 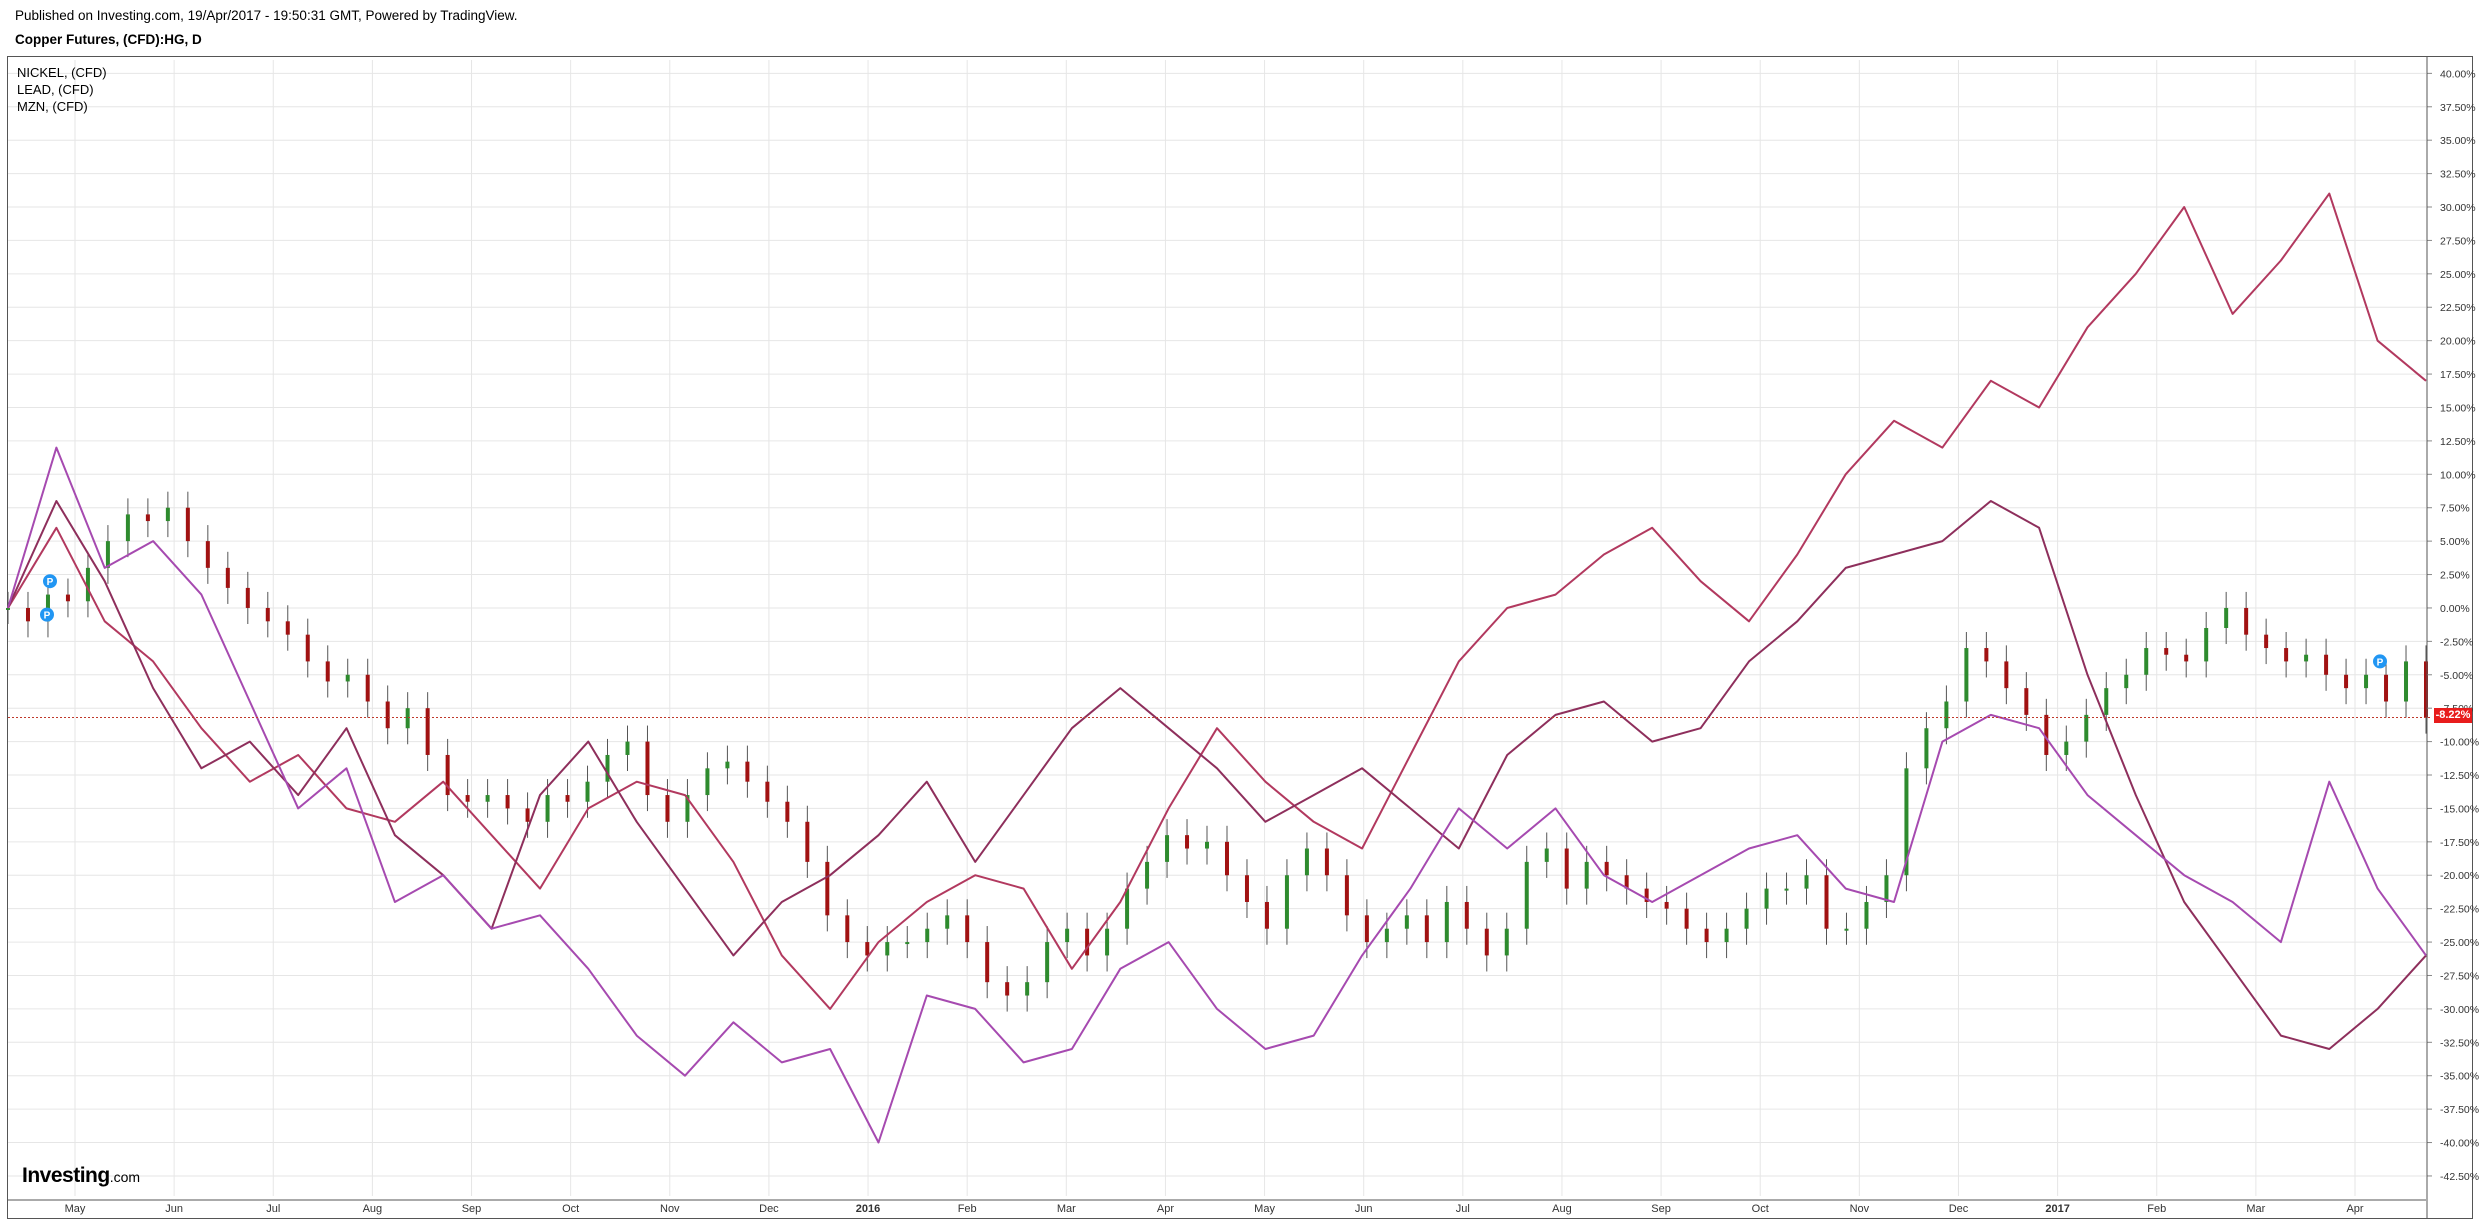 I want to click on y-tick-label: -12.50%, so click(x=2459, y=776).